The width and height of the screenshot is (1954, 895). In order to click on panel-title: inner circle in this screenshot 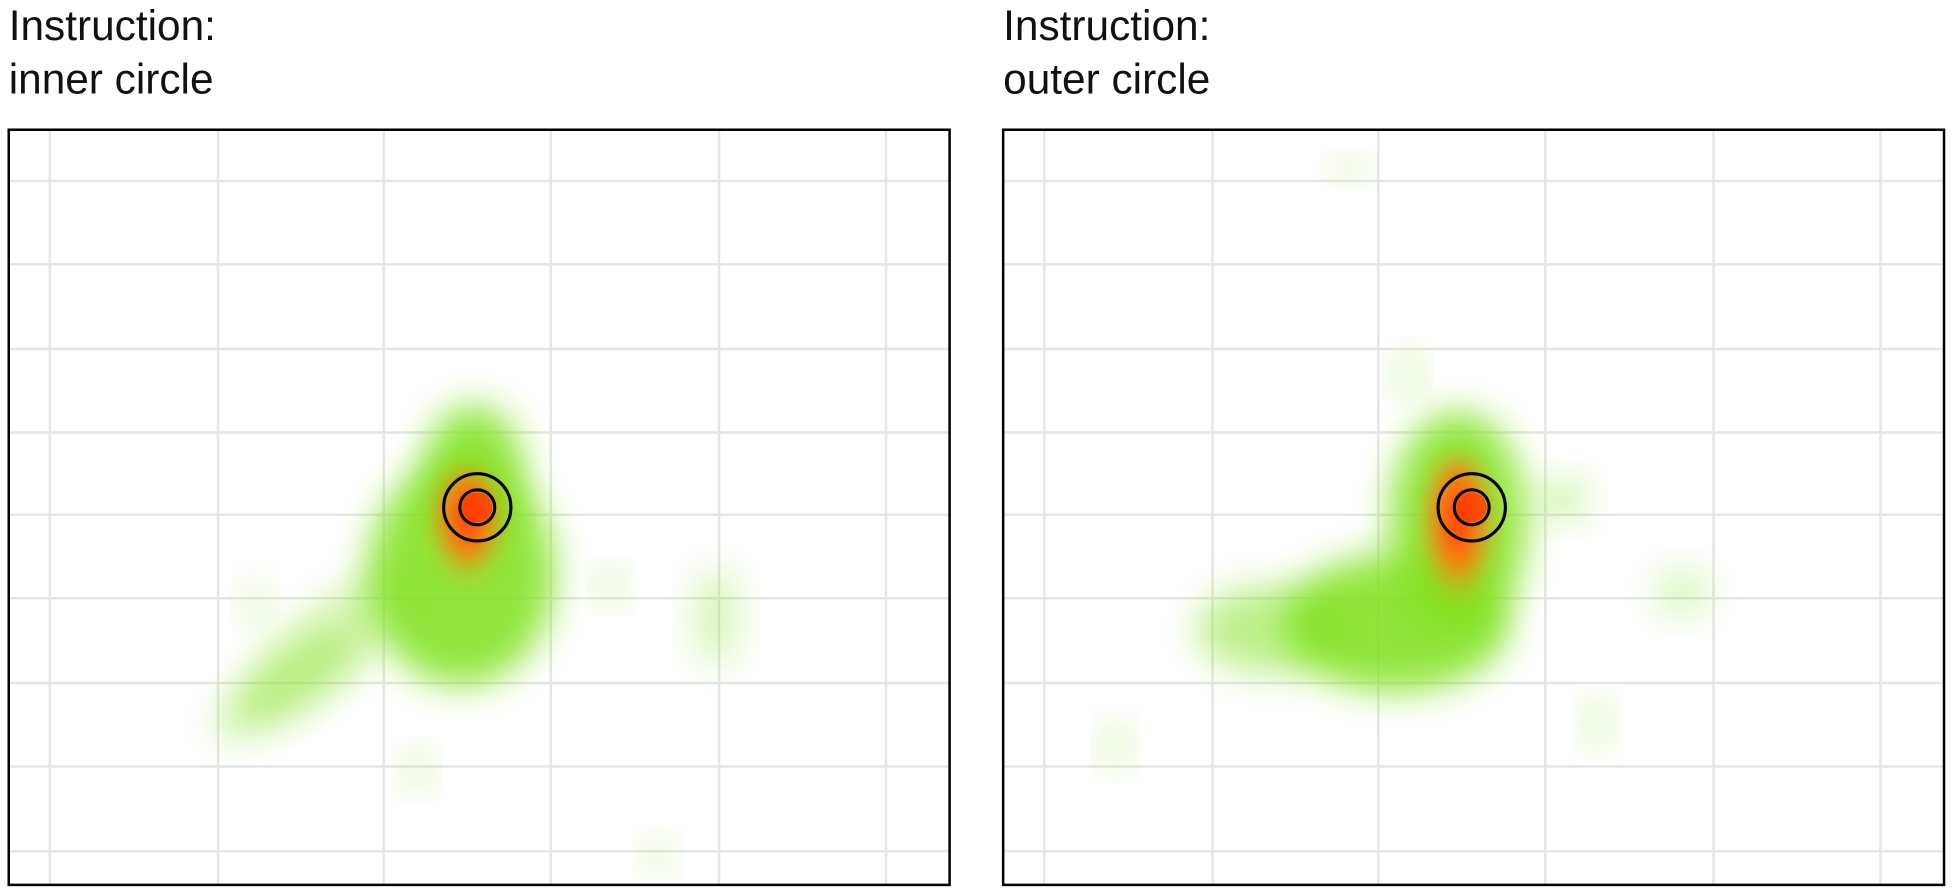, I will do `click(111, 79)`.